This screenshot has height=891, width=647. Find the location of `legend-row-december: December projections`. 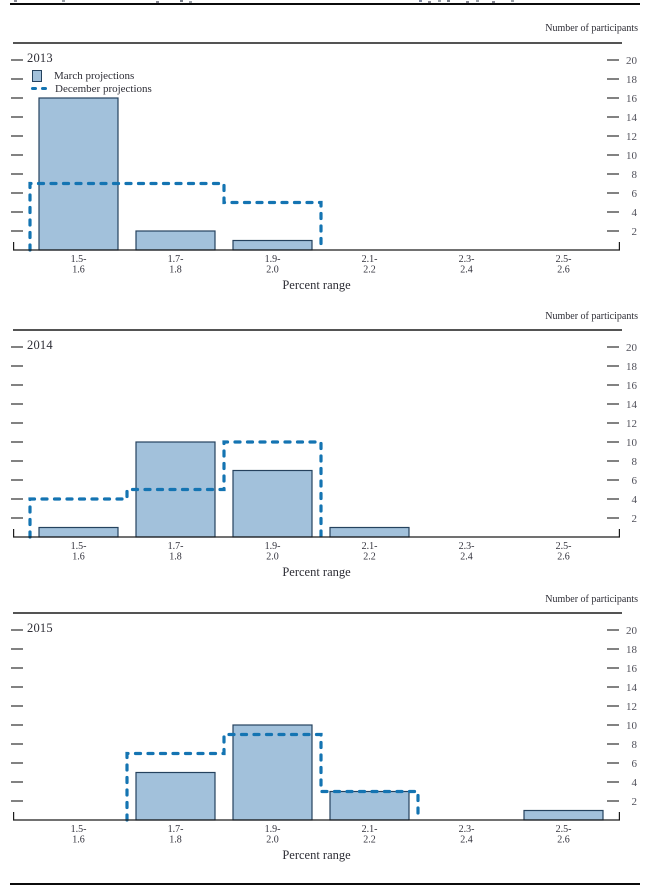

legend-row-december: December projections is located at coordinates (91, 88).